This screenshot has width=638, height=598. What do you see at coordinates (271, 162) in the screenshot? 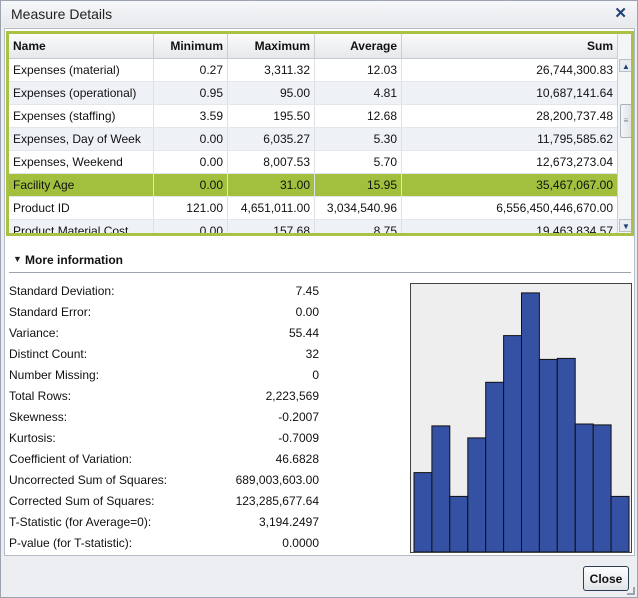
I see `cell-maximum: 8,007.53` at bounding box center [271, 162].